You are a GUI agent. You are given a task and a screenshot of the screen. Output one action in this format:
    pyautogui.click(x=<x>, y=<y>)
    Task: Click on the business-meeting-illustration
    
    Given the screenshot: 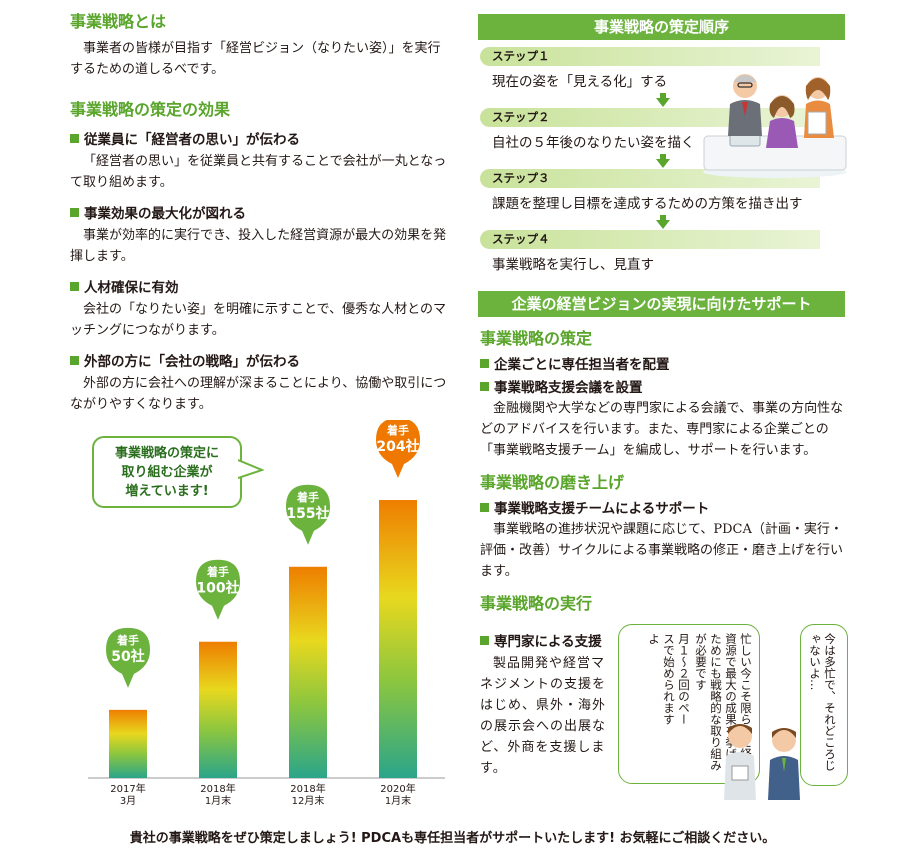 What is the action you would take?
    pyautogui.click(x=775, y=126)
    